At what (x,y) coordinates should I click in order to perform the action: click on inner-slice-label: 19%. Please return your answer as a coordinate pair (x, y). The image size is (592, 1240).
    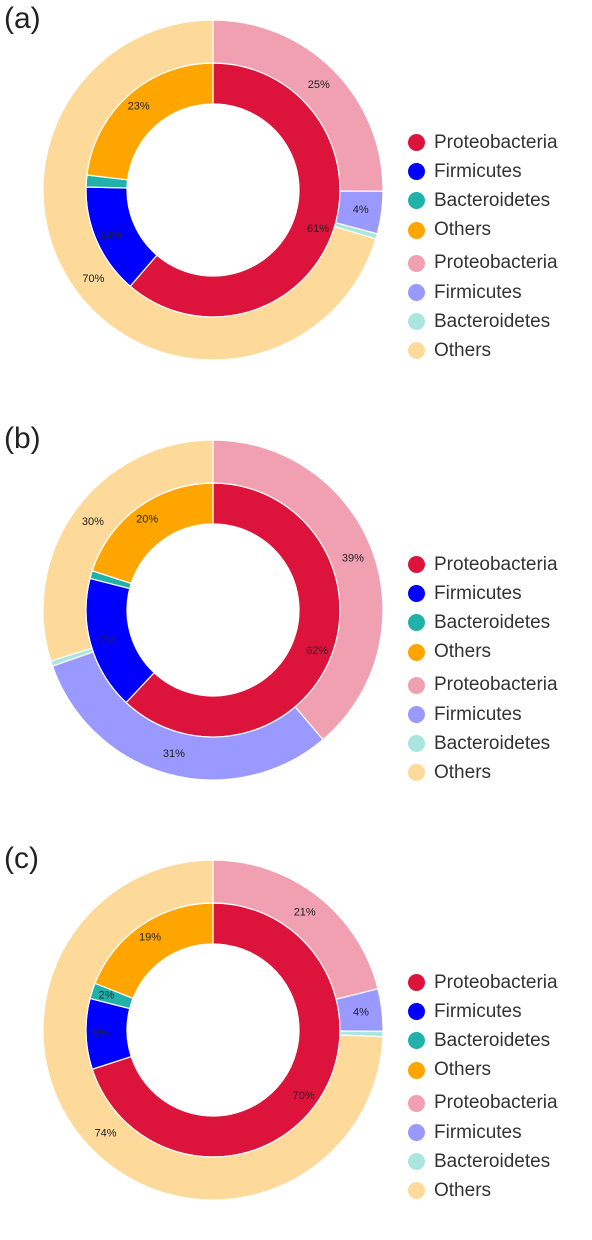
    Looking at the image, I should click on (150, 937).